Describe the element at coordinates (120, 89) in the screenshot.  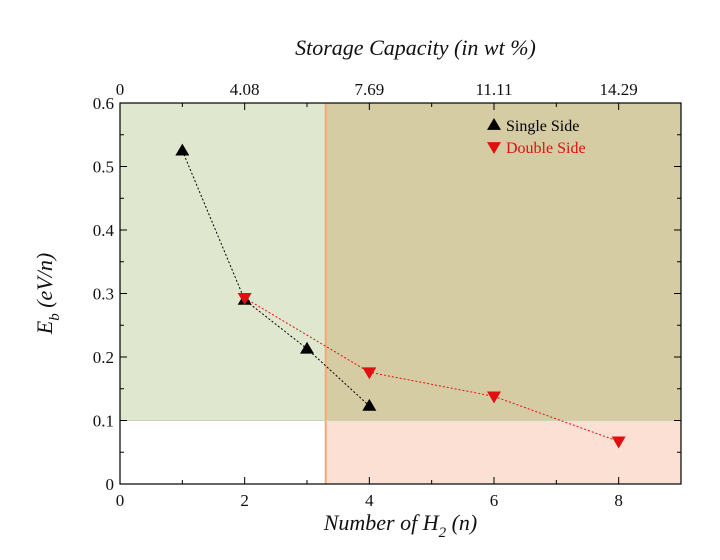
I see `top-tick-label: 0` at that location.